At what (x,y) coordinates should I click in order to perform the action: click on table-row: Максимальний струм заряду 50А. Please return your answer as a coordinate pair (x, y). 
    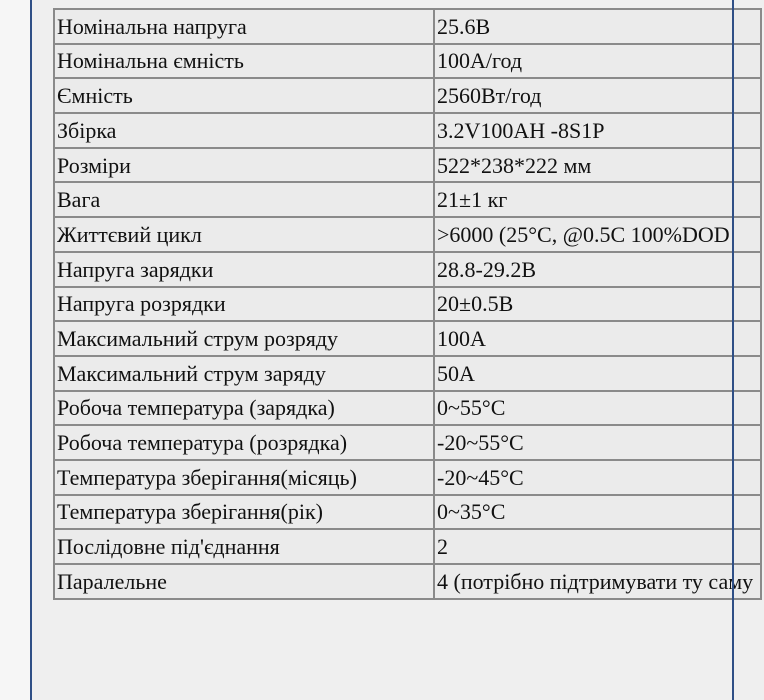
    Looking at the image, I should click on (407, 373).